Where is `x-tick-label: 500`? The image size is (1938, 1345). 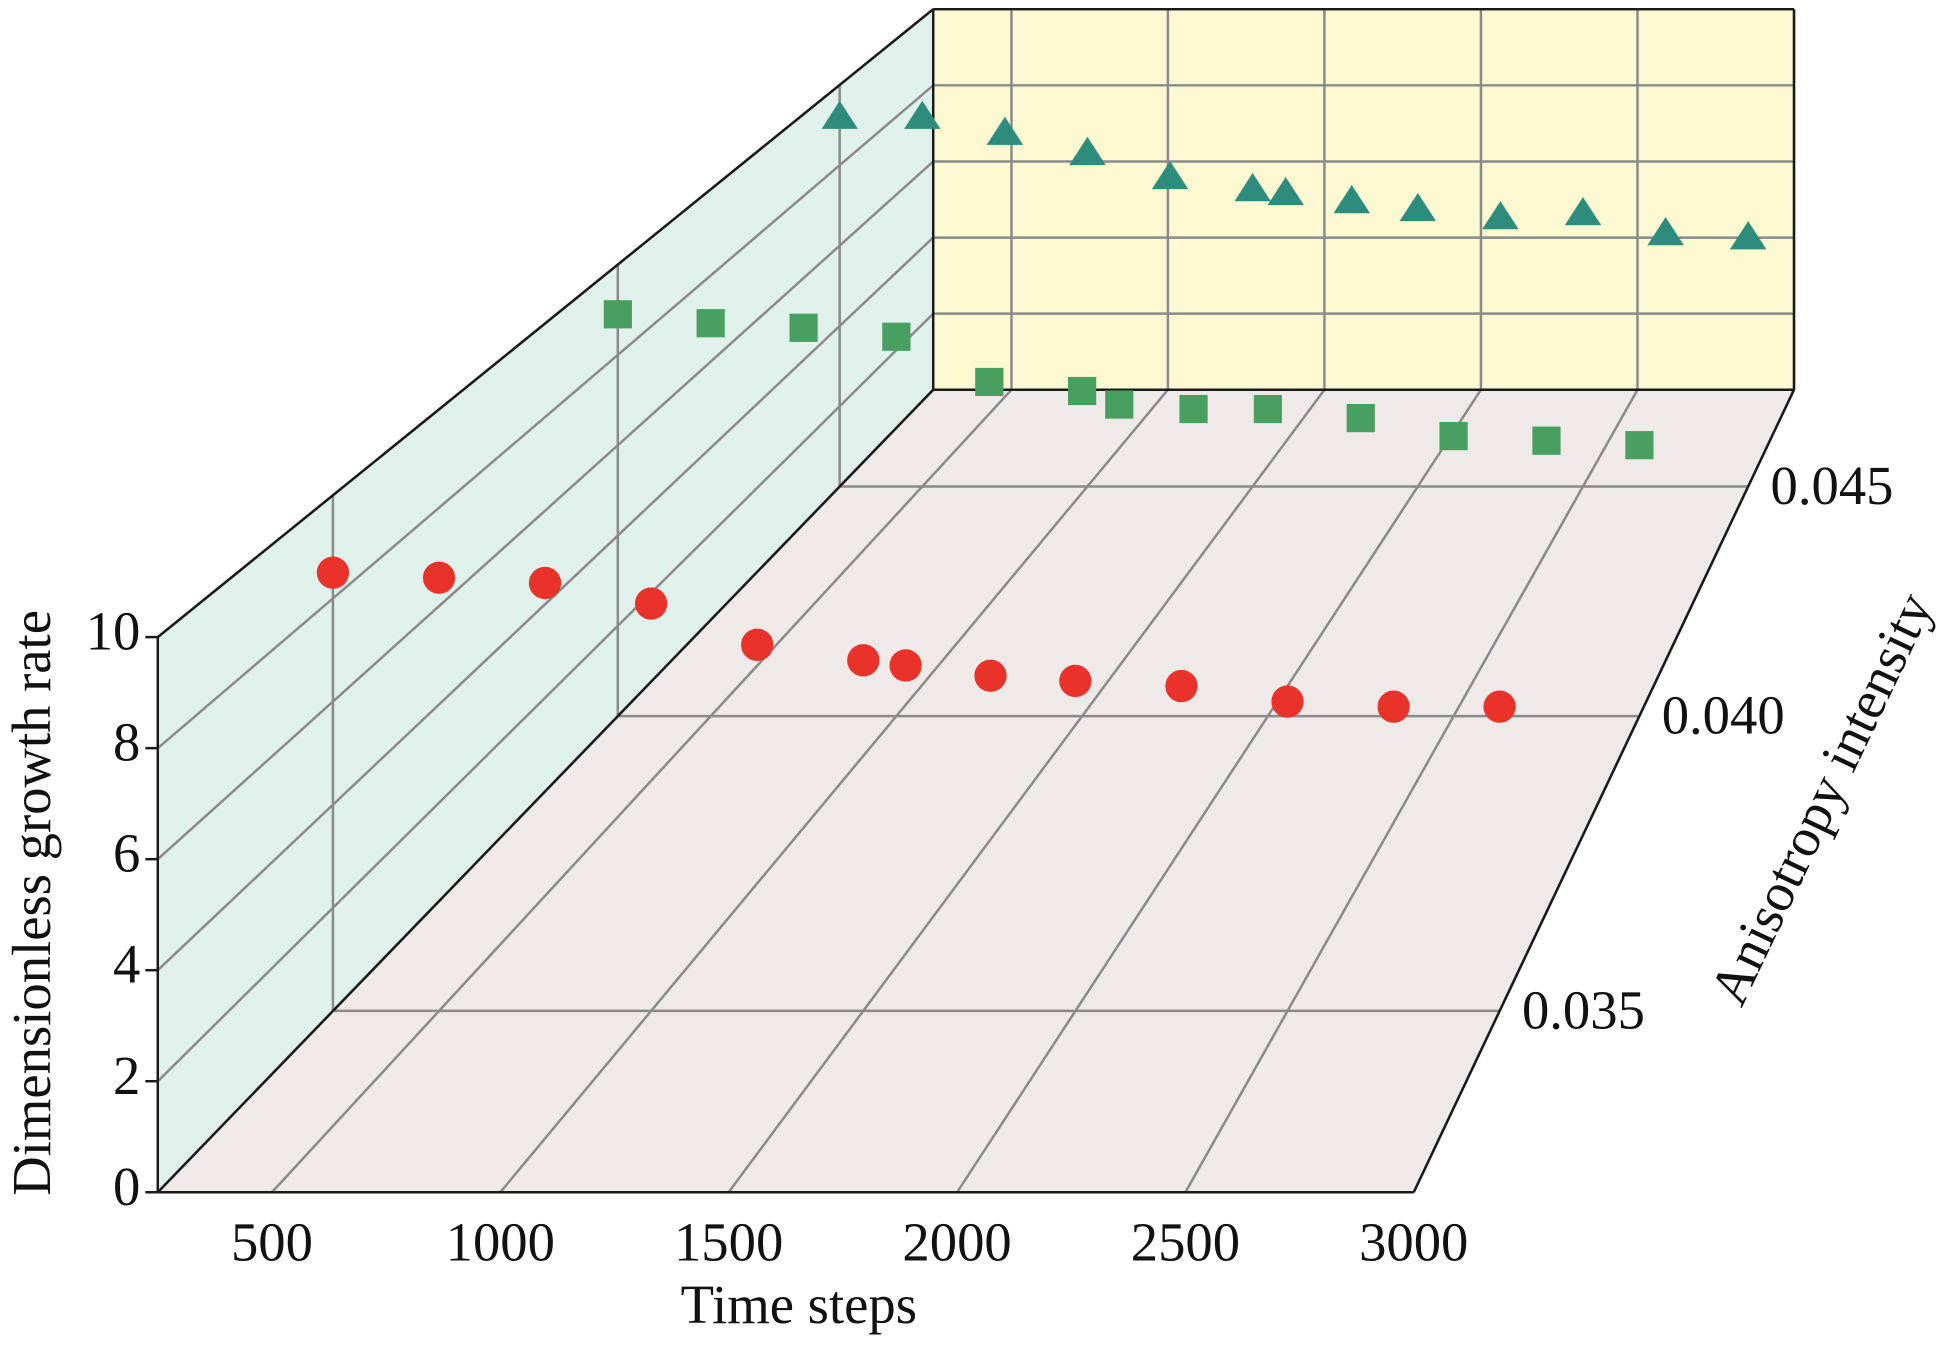 x-tick-label: 500 is located at coordinates (272, 1242).